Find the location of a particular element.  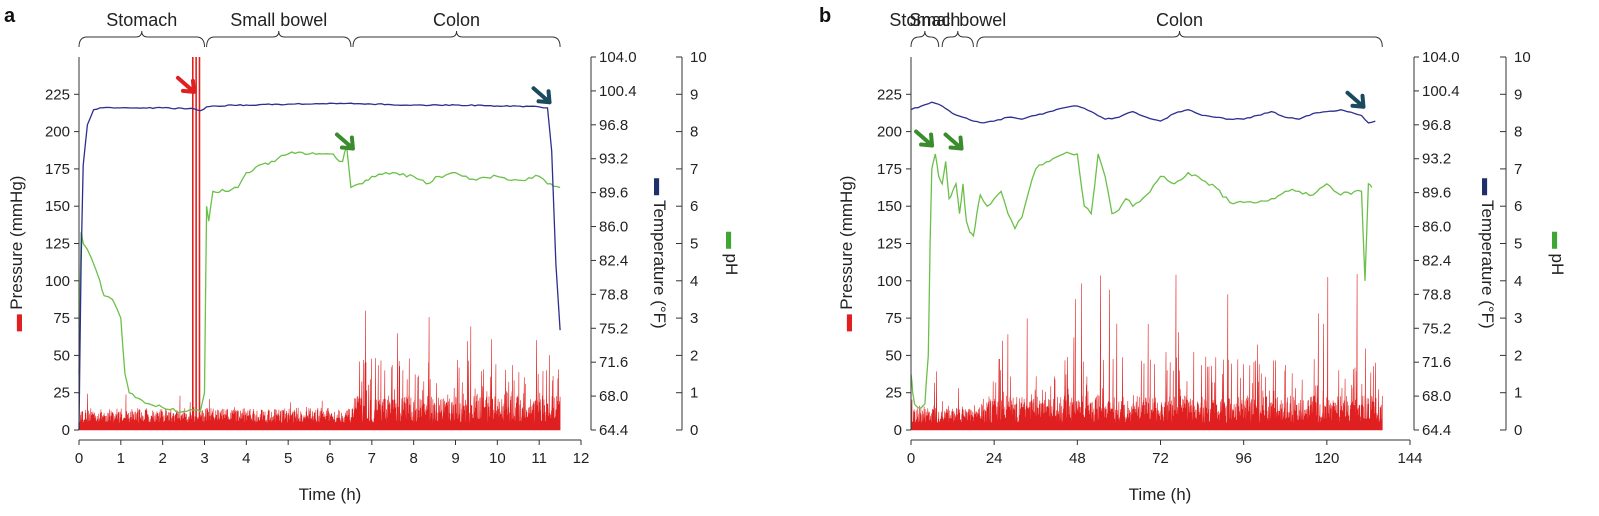

ph-tick-label: 0 is located at coordinates (1518, 430).